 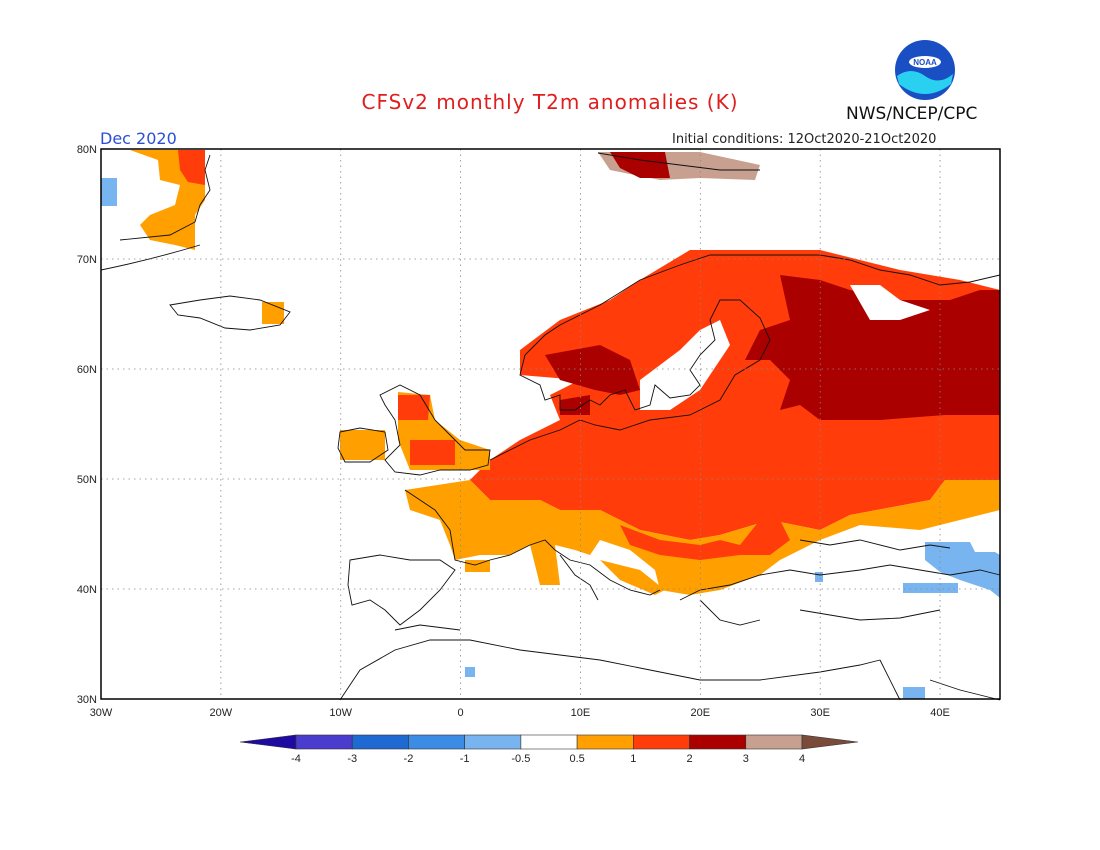 What do you see at coordinates (689, 759) in the screenshot?
I see `colorbar-tick-label: 2` at bounding box center [689, 759].